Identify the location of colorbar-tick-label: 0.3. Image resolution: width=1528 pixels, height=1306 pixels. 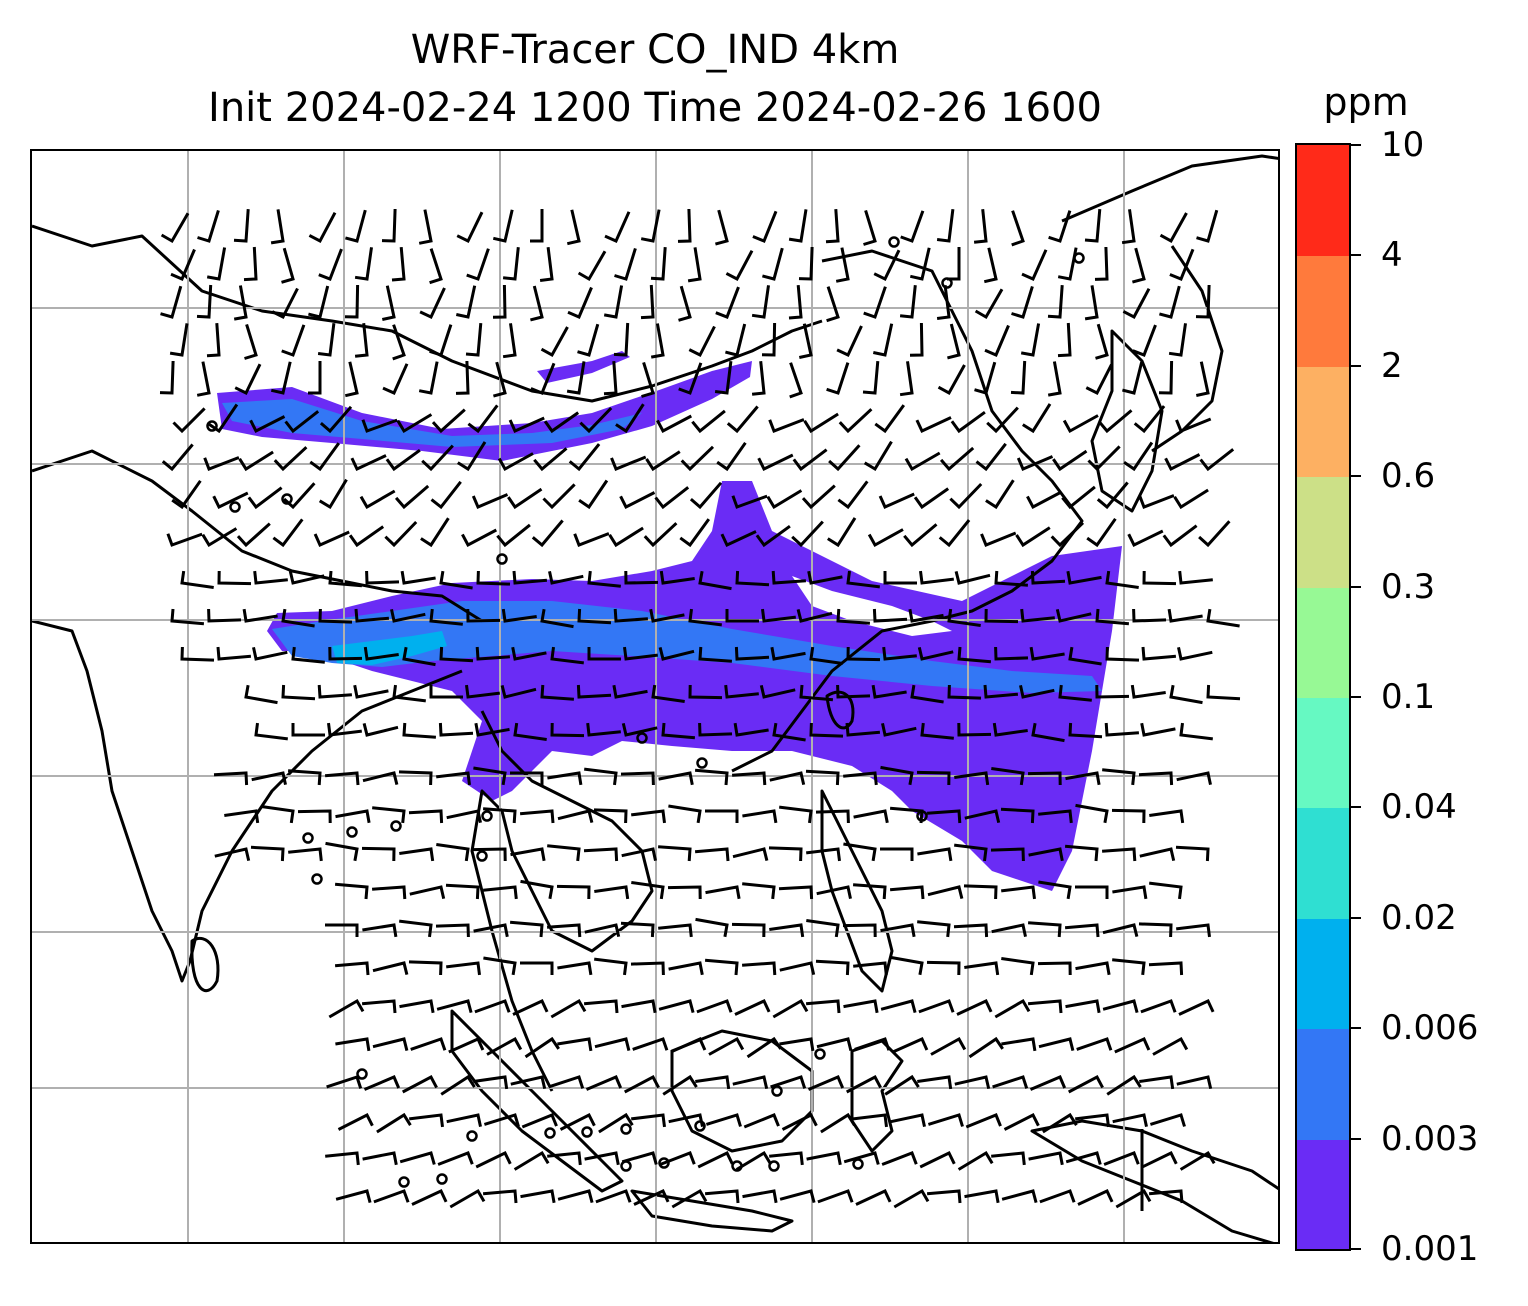
(1408, 586).